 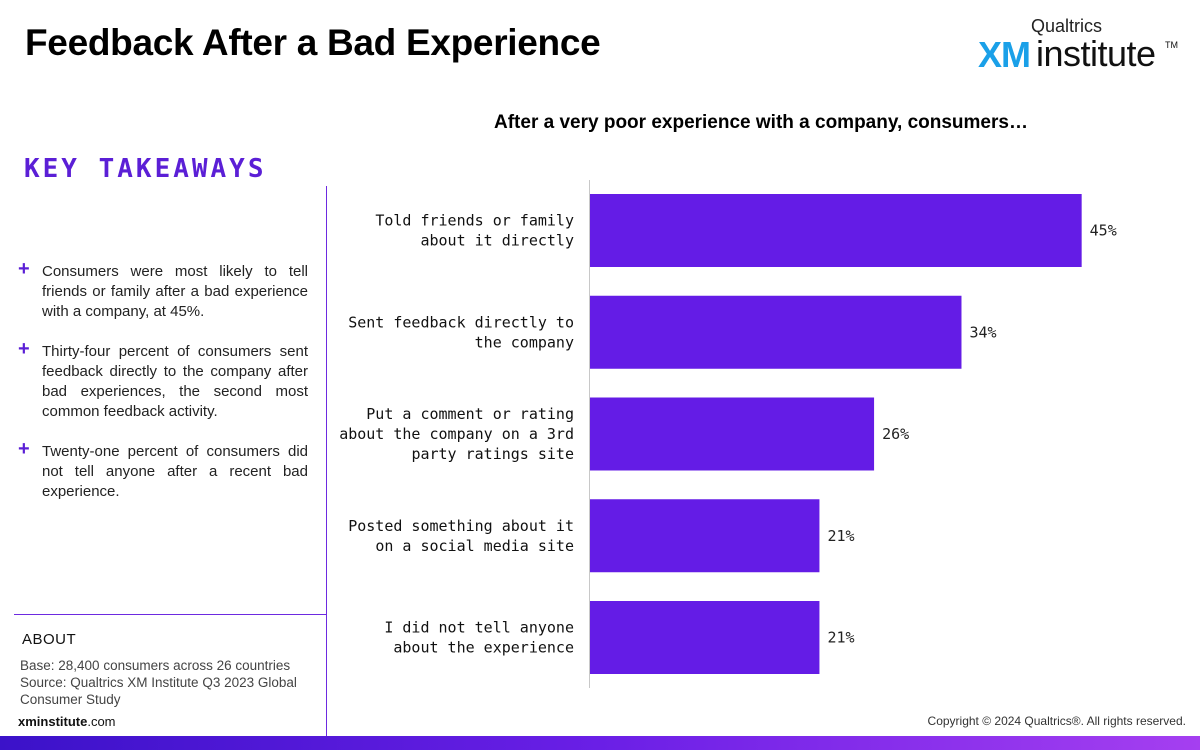 What do you see at coordinates (1004, 54) in the screenshot?
I see `logo-xm: XM` at bounding box center [1004, 54].